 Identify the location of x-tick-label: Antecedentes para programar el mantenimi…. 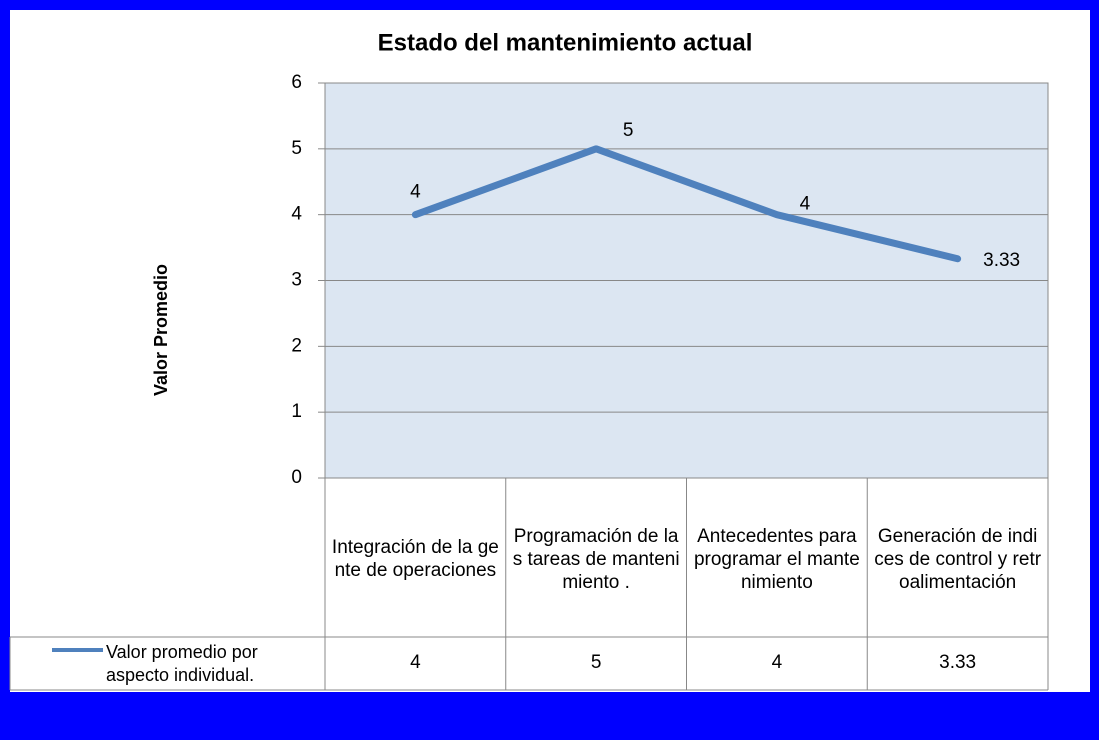
(776, 559).